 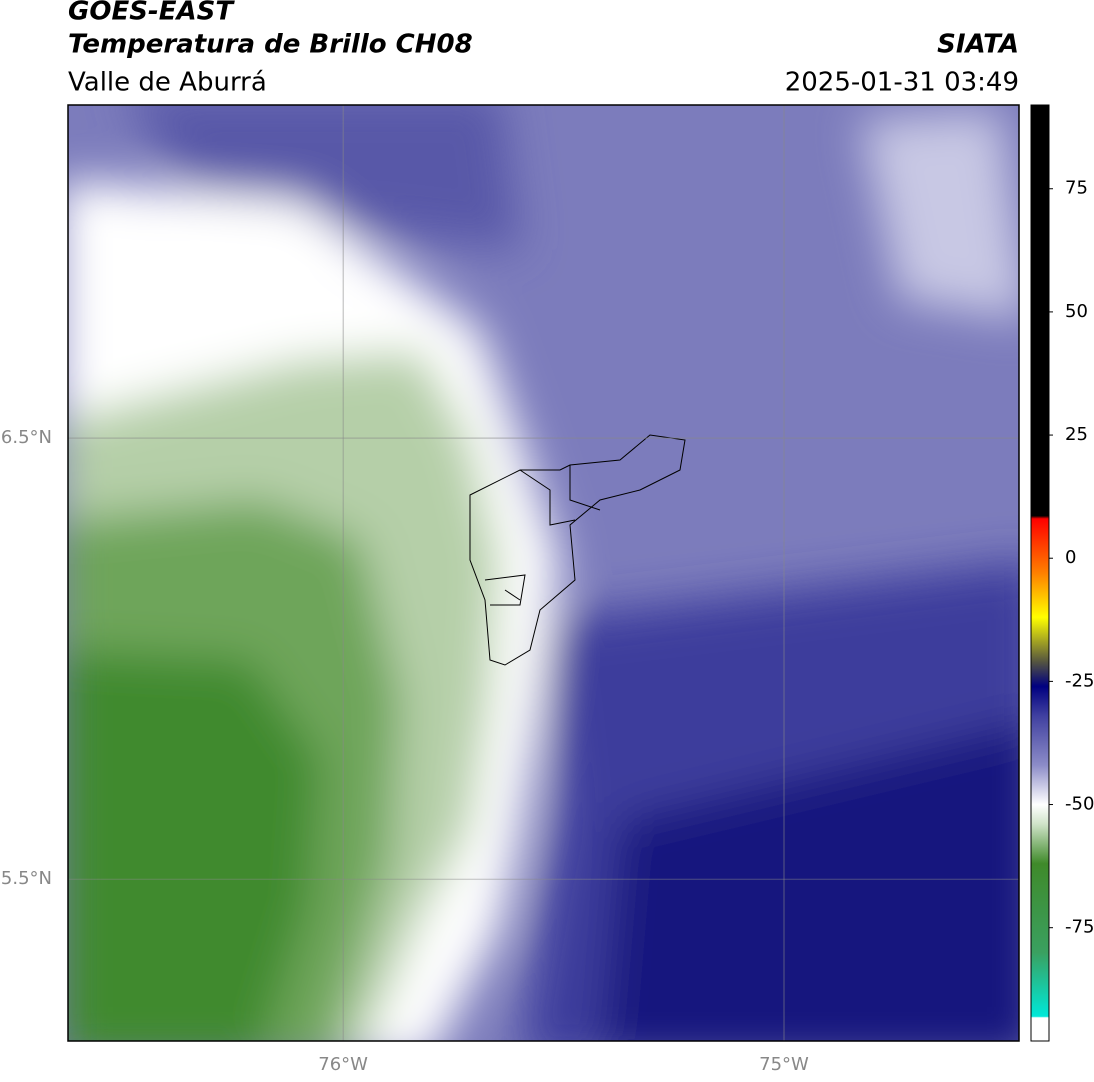 I want to click on colorbar-tick-label: 0, so click(x=1070, y=557).